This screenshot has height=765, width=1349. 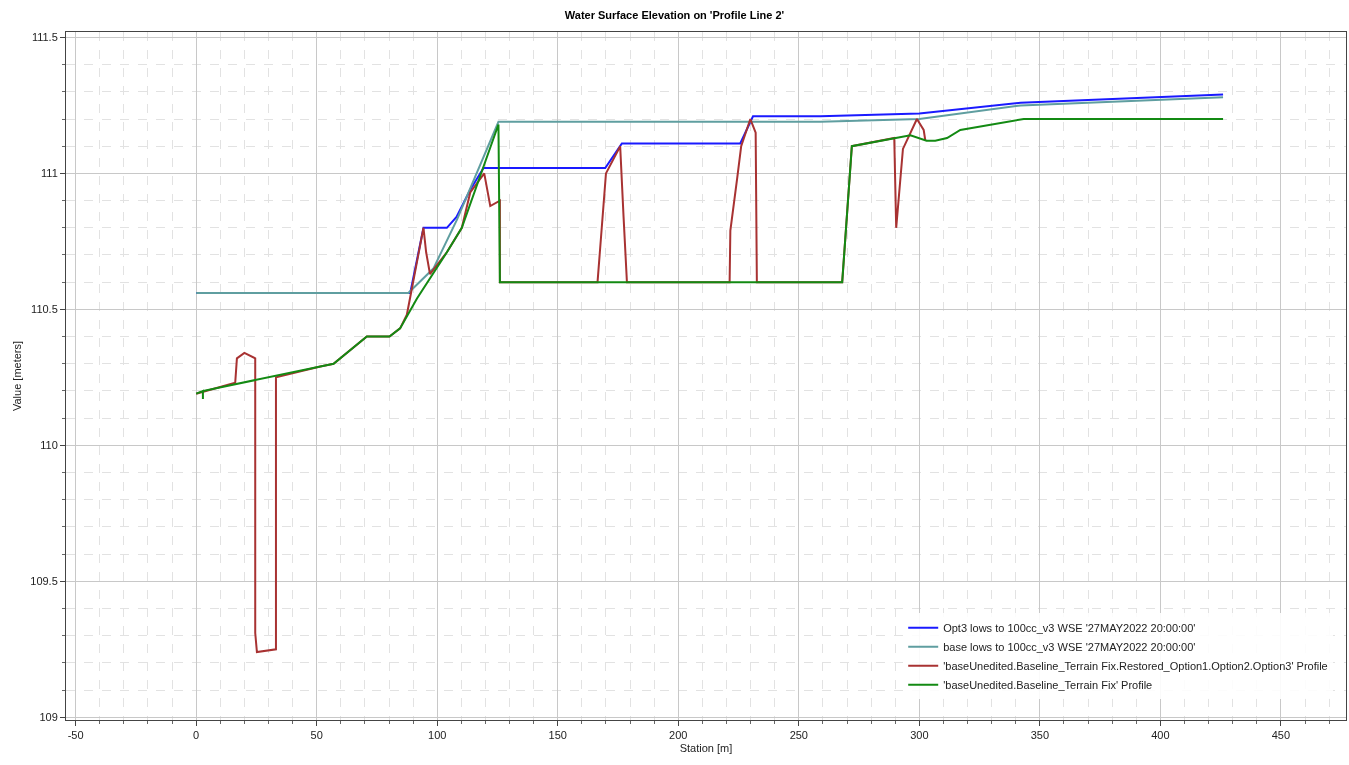 I want to click on y-tick-label: 110.5, so click(x=44, y=309).